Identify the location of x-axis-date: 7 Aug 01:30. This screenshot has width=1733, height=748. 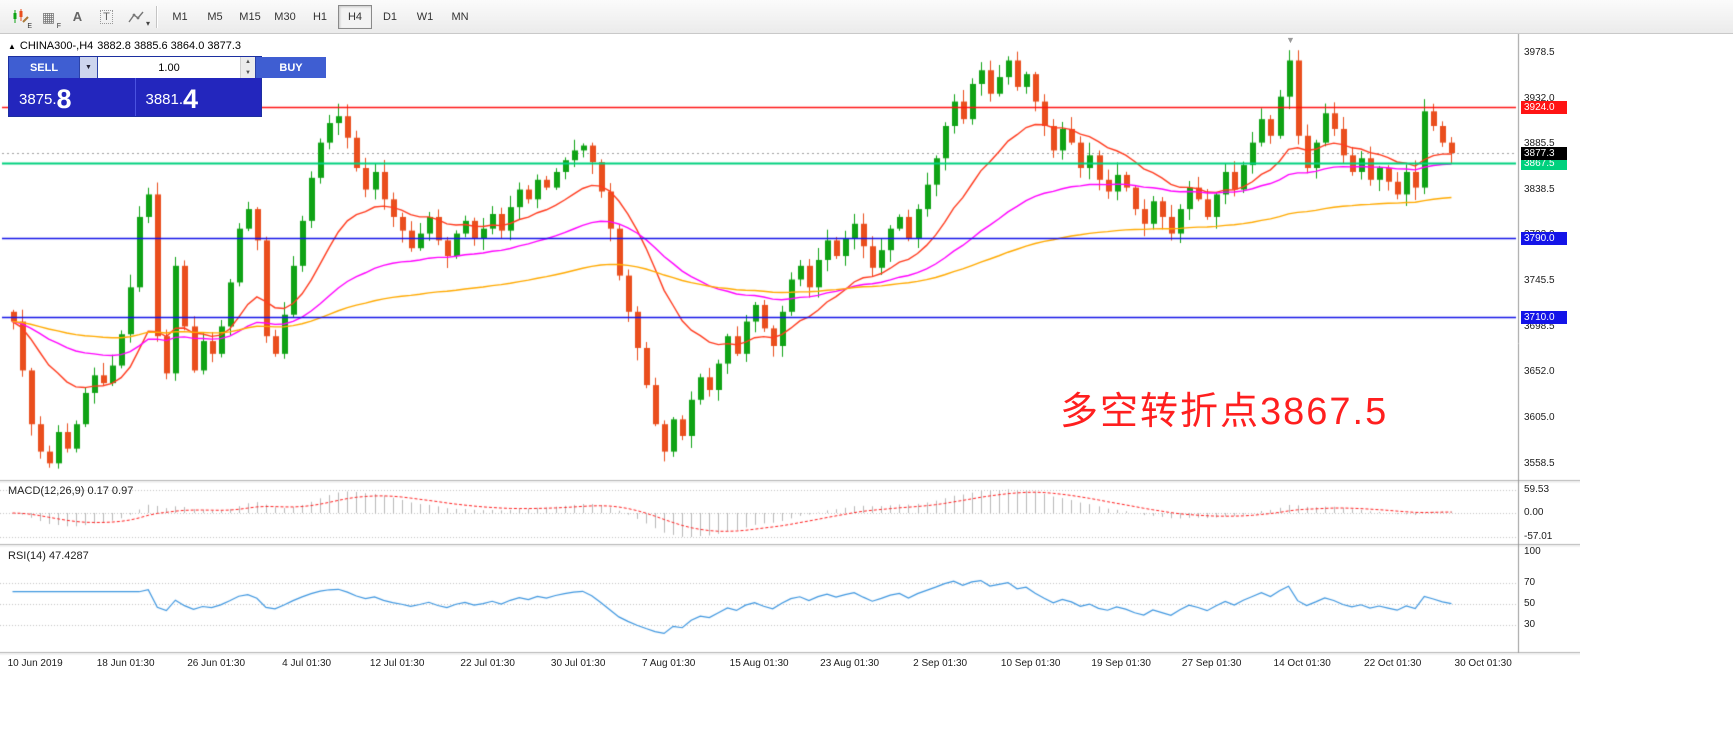
(668, 663).